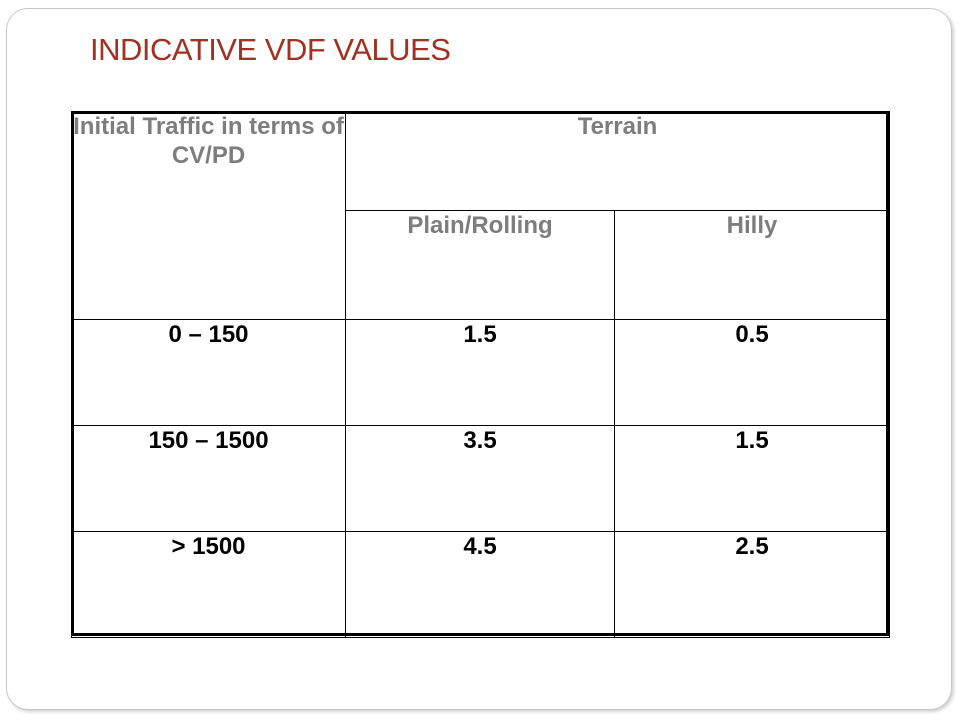 This screenshot has height=720, width=960. Describe the element at coordinates (208, 372) in the screenshot. I see `cell-traffic: 0 – 150` at that location.